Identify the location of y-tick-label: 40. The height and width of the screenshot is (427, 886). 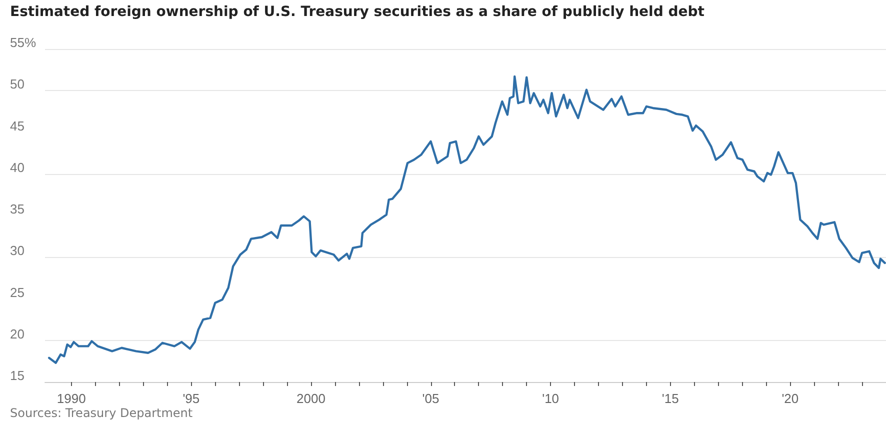
(17, 167).